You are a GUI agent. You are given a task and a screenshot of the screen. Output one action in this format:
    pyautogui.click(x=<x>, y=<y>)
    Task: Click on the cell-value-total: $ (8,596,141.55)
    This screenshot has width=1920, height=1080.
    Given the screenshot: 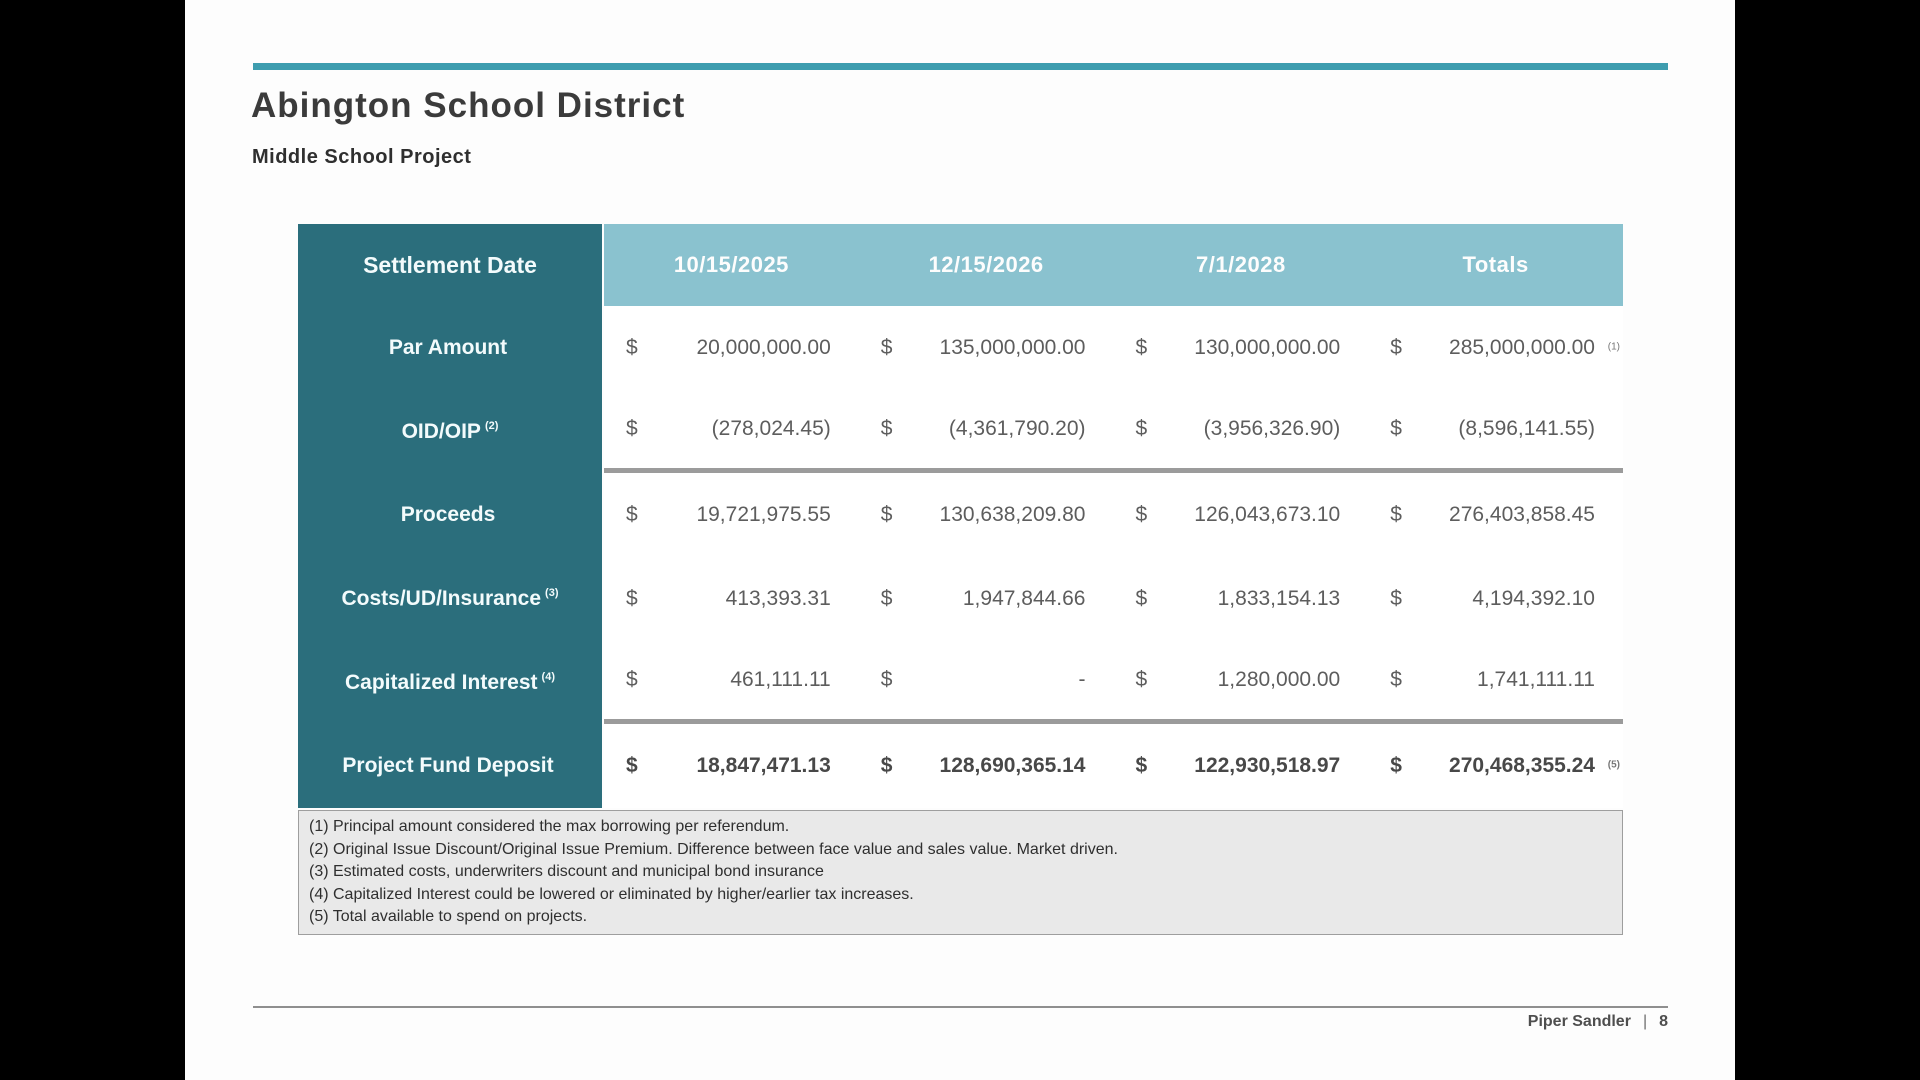 What is the action you would take?
    pyautogui.click(x=1492, y=429)
    